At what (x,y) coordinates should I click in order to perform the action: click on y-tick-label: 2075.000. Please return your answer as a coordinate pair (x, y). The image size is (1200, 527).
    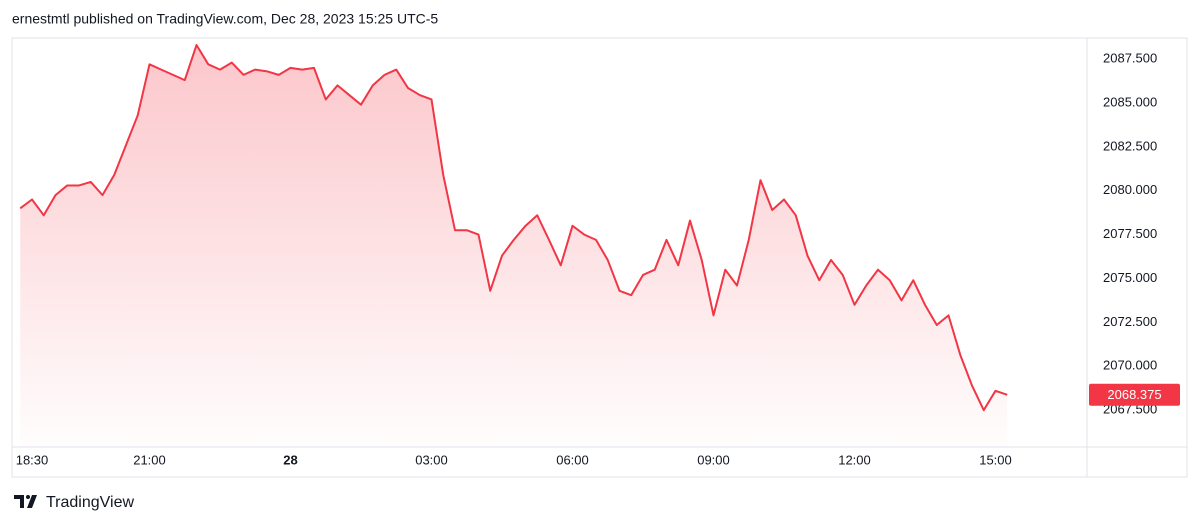
    Looking at the image, I should click on (1130, 277).